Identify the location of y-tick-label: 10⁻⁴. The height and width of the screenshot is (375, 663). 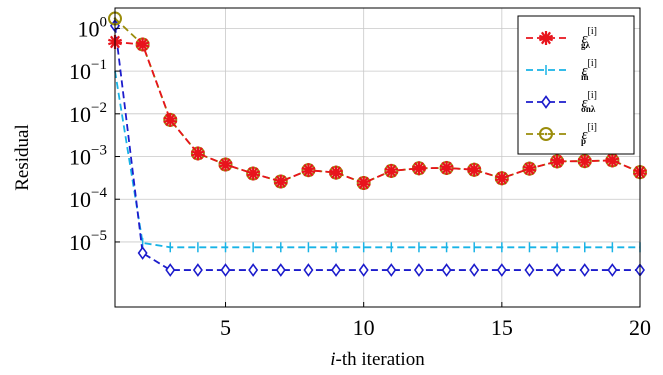
(88, 198).